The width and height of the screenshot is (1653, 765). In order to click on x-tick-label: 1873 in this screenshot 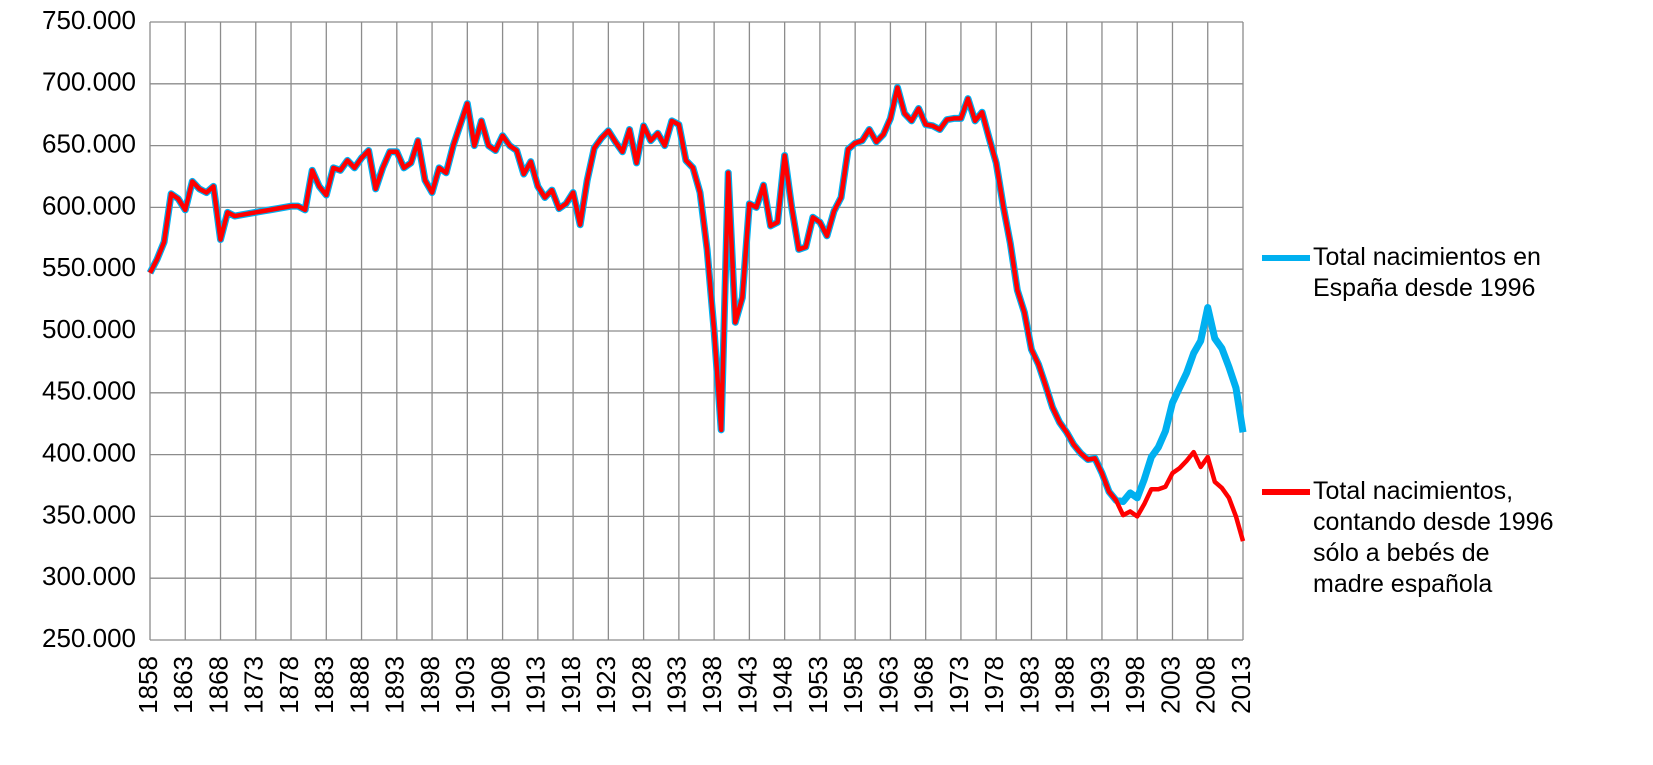, I will do `click(254, 685)`.